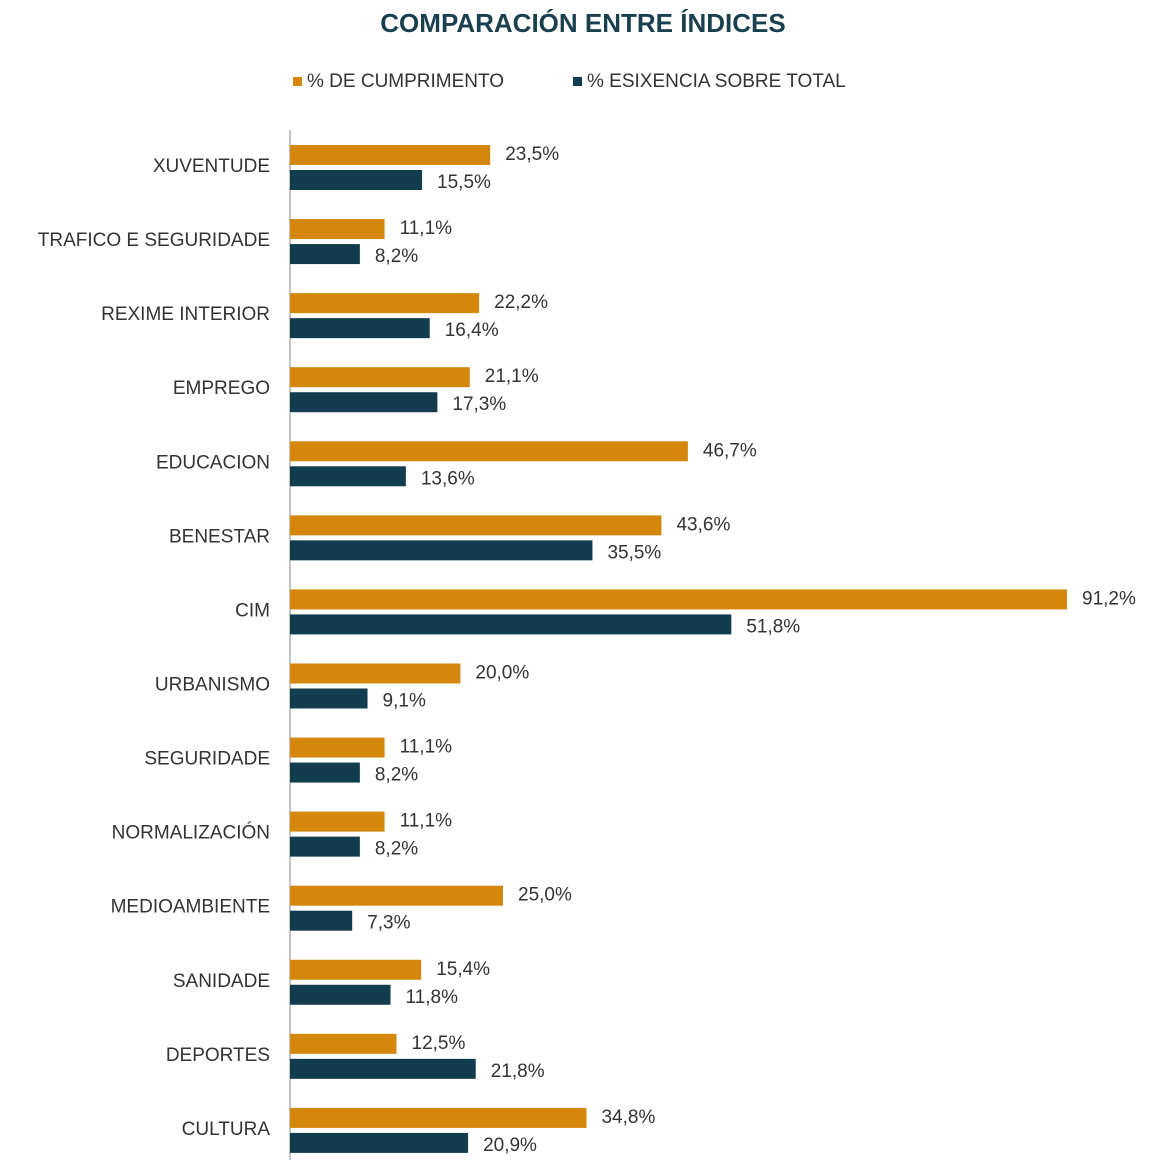 This screenshot has height=1160, width=1149. What do you see at coordinates (502, 673) in the screenshot?
I see `value-label: 20,0%` at bounding box center [502, 673].